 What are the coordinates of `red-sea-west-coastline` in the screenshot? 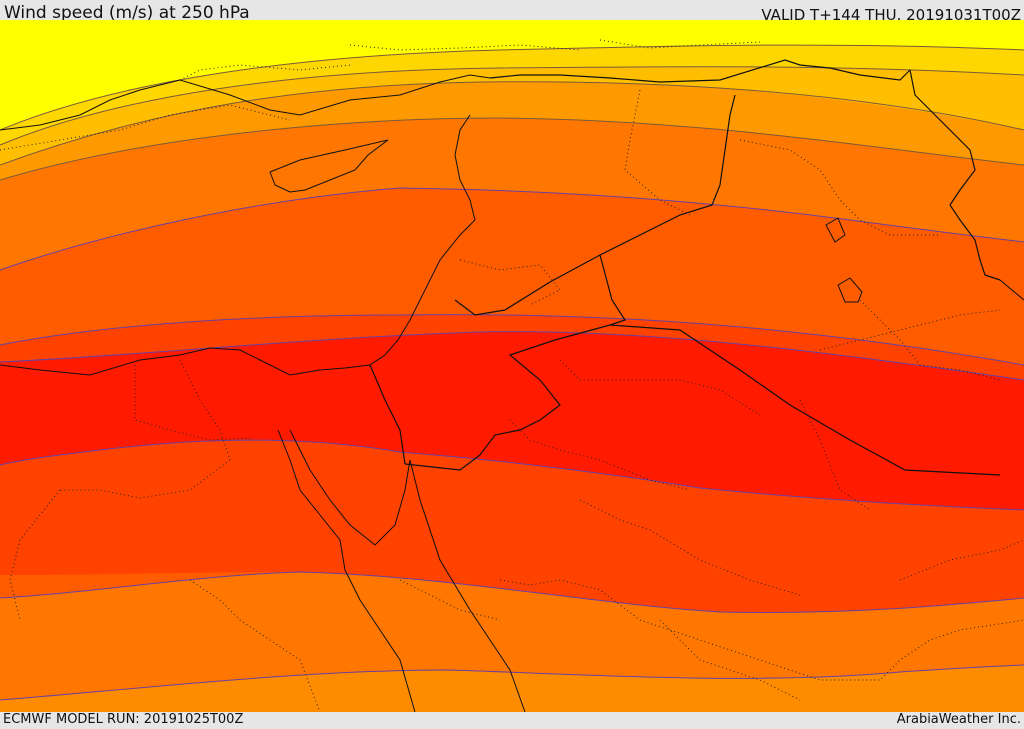 It's located at (346, 570).